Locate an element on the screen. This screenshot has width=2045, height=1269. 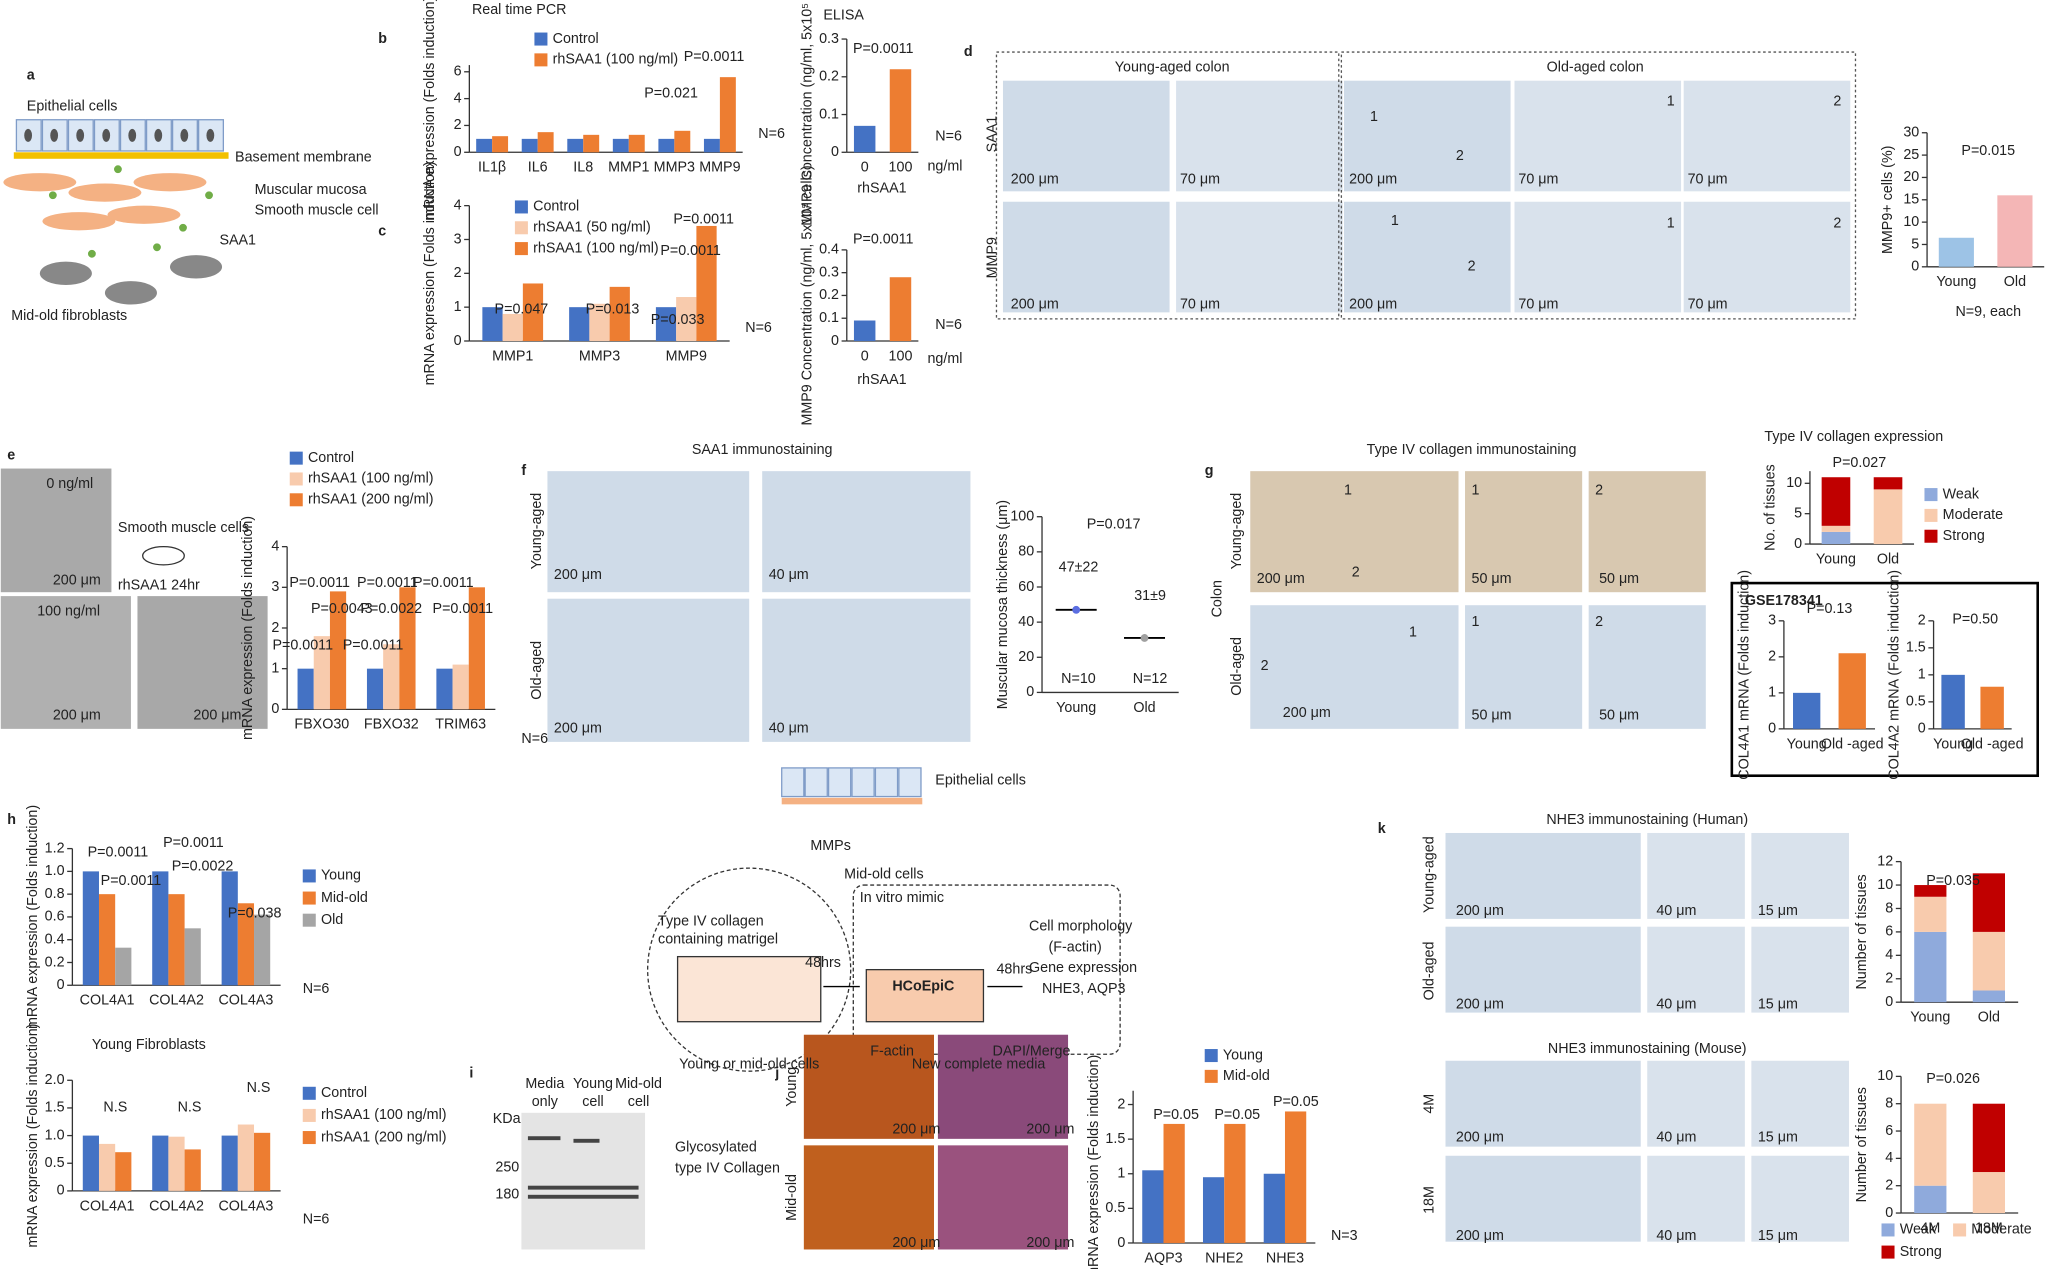
label: Old-aged colon is located at coordinates (1595, 67).